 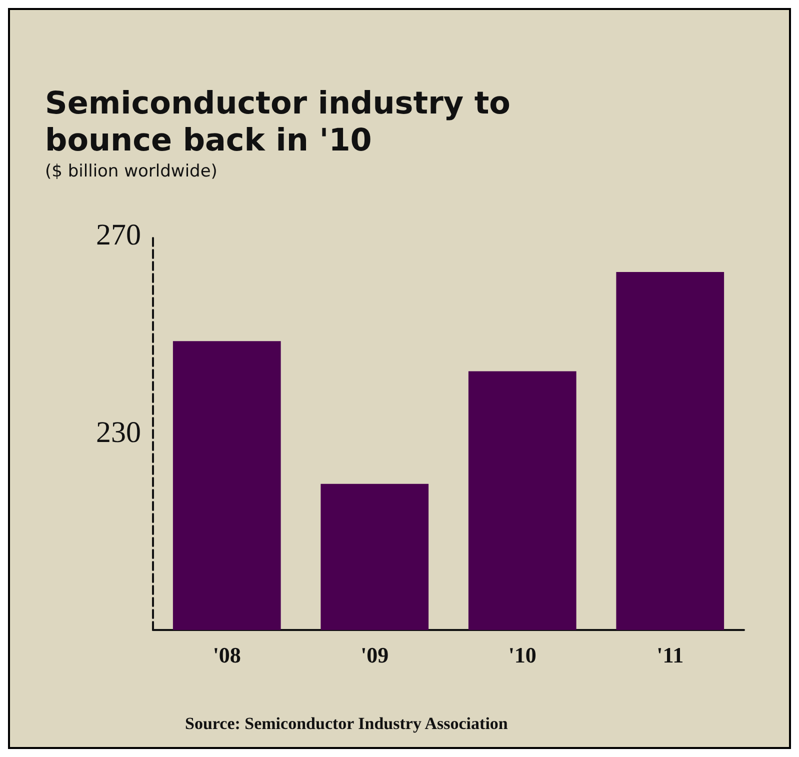 I want to click on x-tick-label: '08, so click(x=226, y=655).